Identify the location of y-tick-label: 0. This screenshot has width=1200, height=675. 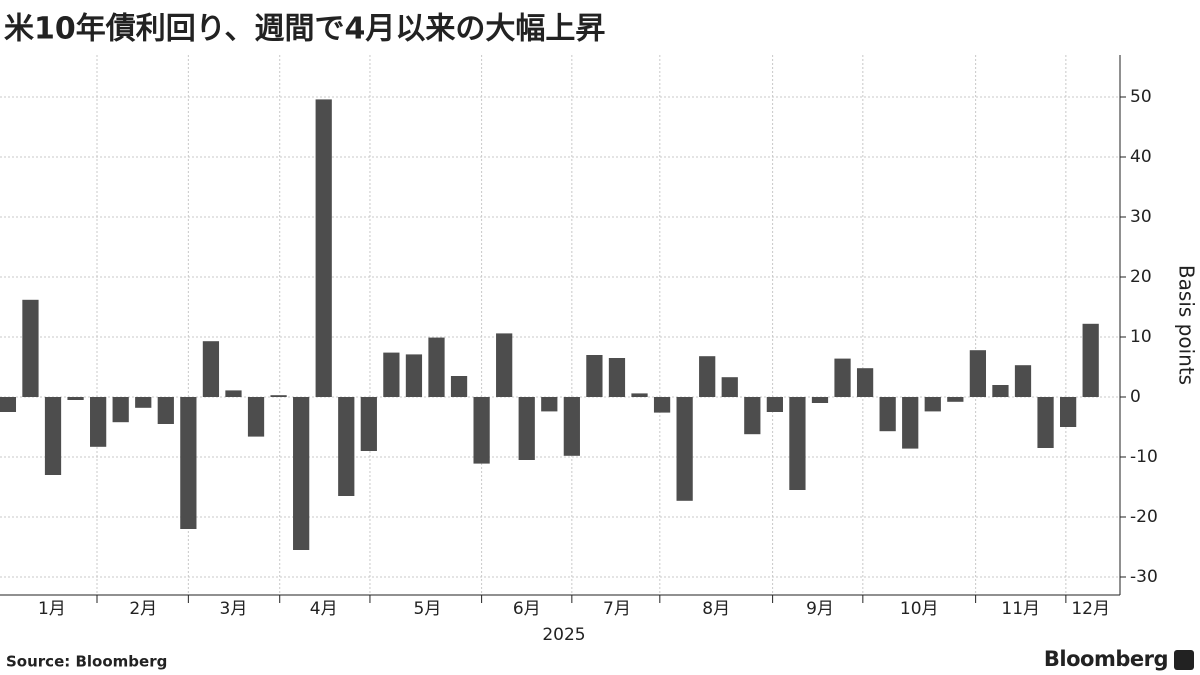
(1135, 397).